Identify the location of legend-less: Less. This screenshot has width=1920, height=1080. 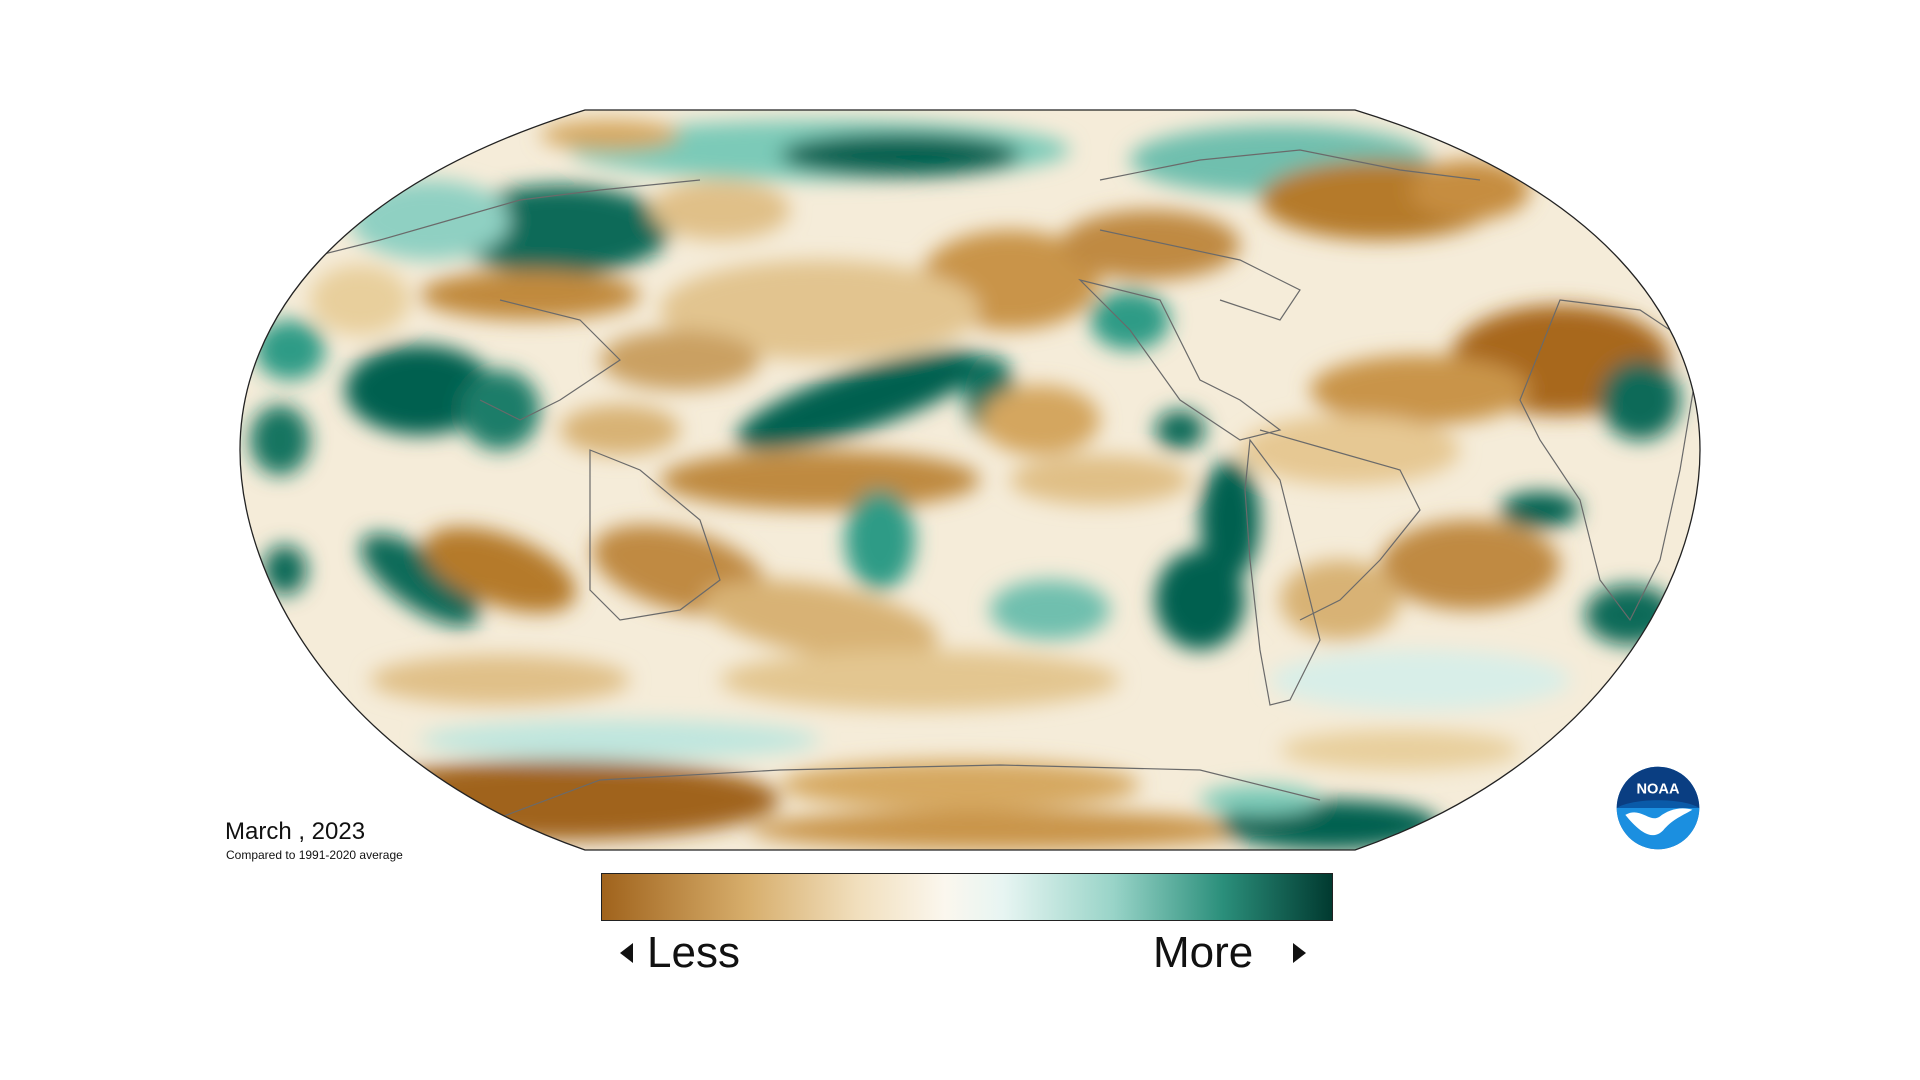
(680, 953).